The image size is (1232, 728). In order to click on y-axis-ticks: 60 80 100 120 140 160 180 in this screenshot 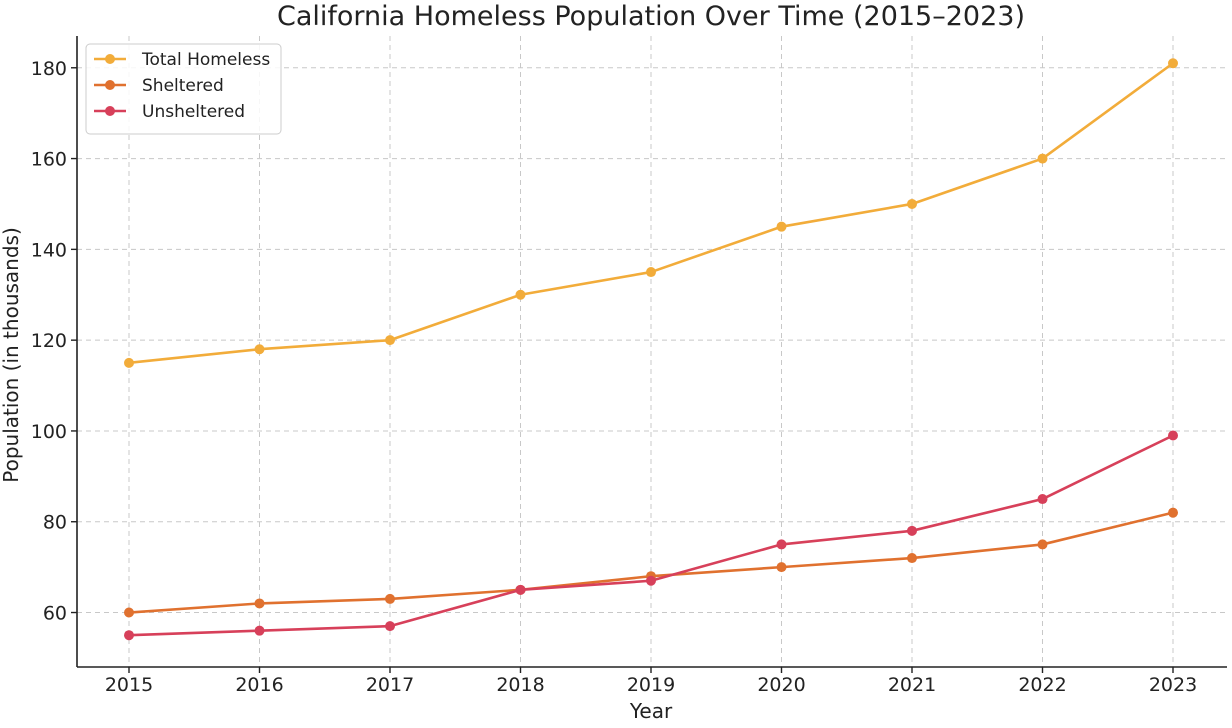, I will do `click(54, 341)`.